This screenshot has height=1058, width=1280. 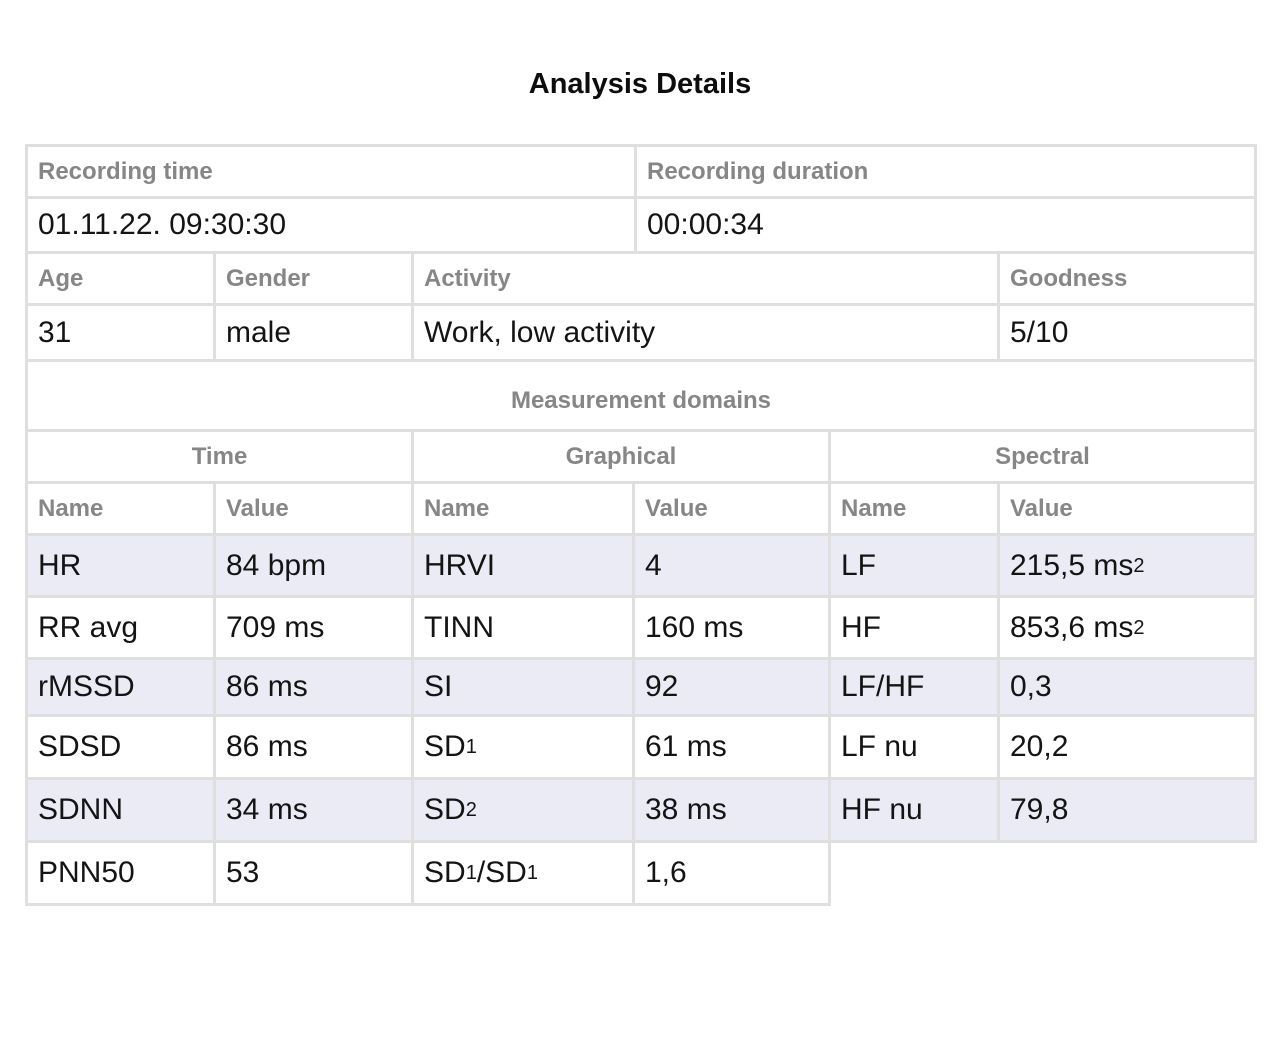 I want to click on graphical-metric-value: 61 ms, so click(x=731, y=747).